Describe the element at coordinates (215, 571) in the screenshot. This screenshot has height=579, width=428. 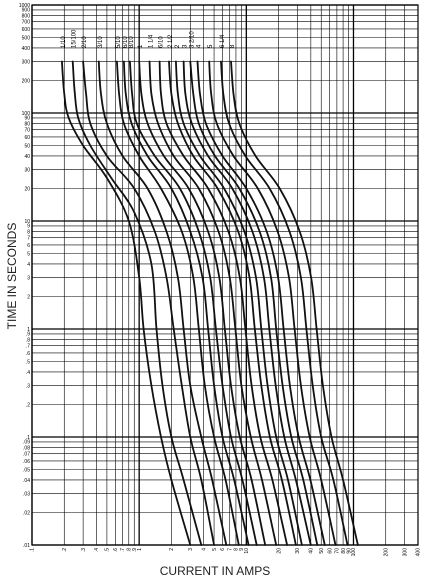
I see `x-axis-title: CURRENT IN AMPS` at that location.